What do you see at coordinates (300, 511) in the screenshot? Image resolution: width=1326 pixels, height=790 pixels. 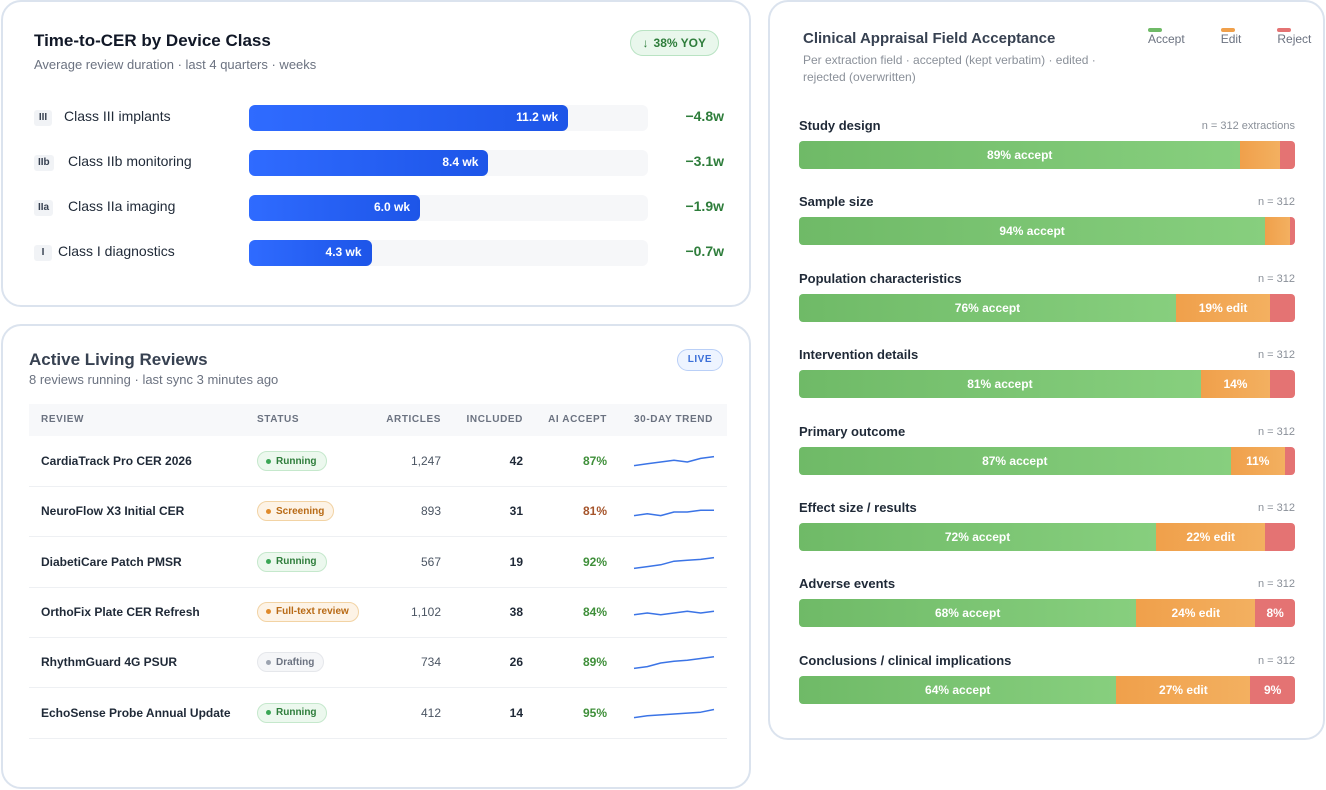 I see `status-label: Screening` at bounding box center [300, 511].